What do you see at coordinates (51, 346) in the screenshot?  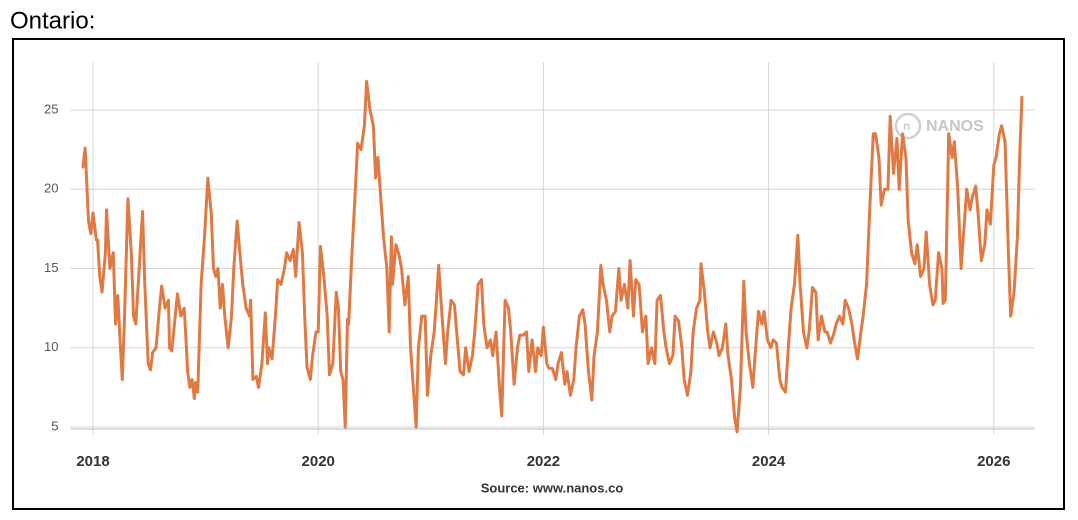 I see `y-tick-label: 10` at bounding box center [51, 346].